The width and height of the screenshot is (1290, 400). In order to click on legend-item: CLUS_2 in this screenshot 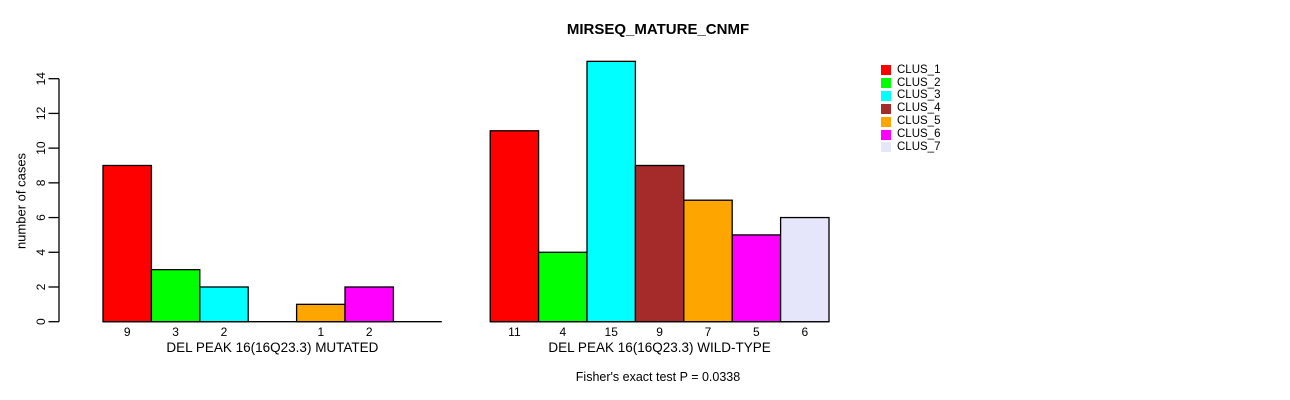, I will do `click(910, 83)`.